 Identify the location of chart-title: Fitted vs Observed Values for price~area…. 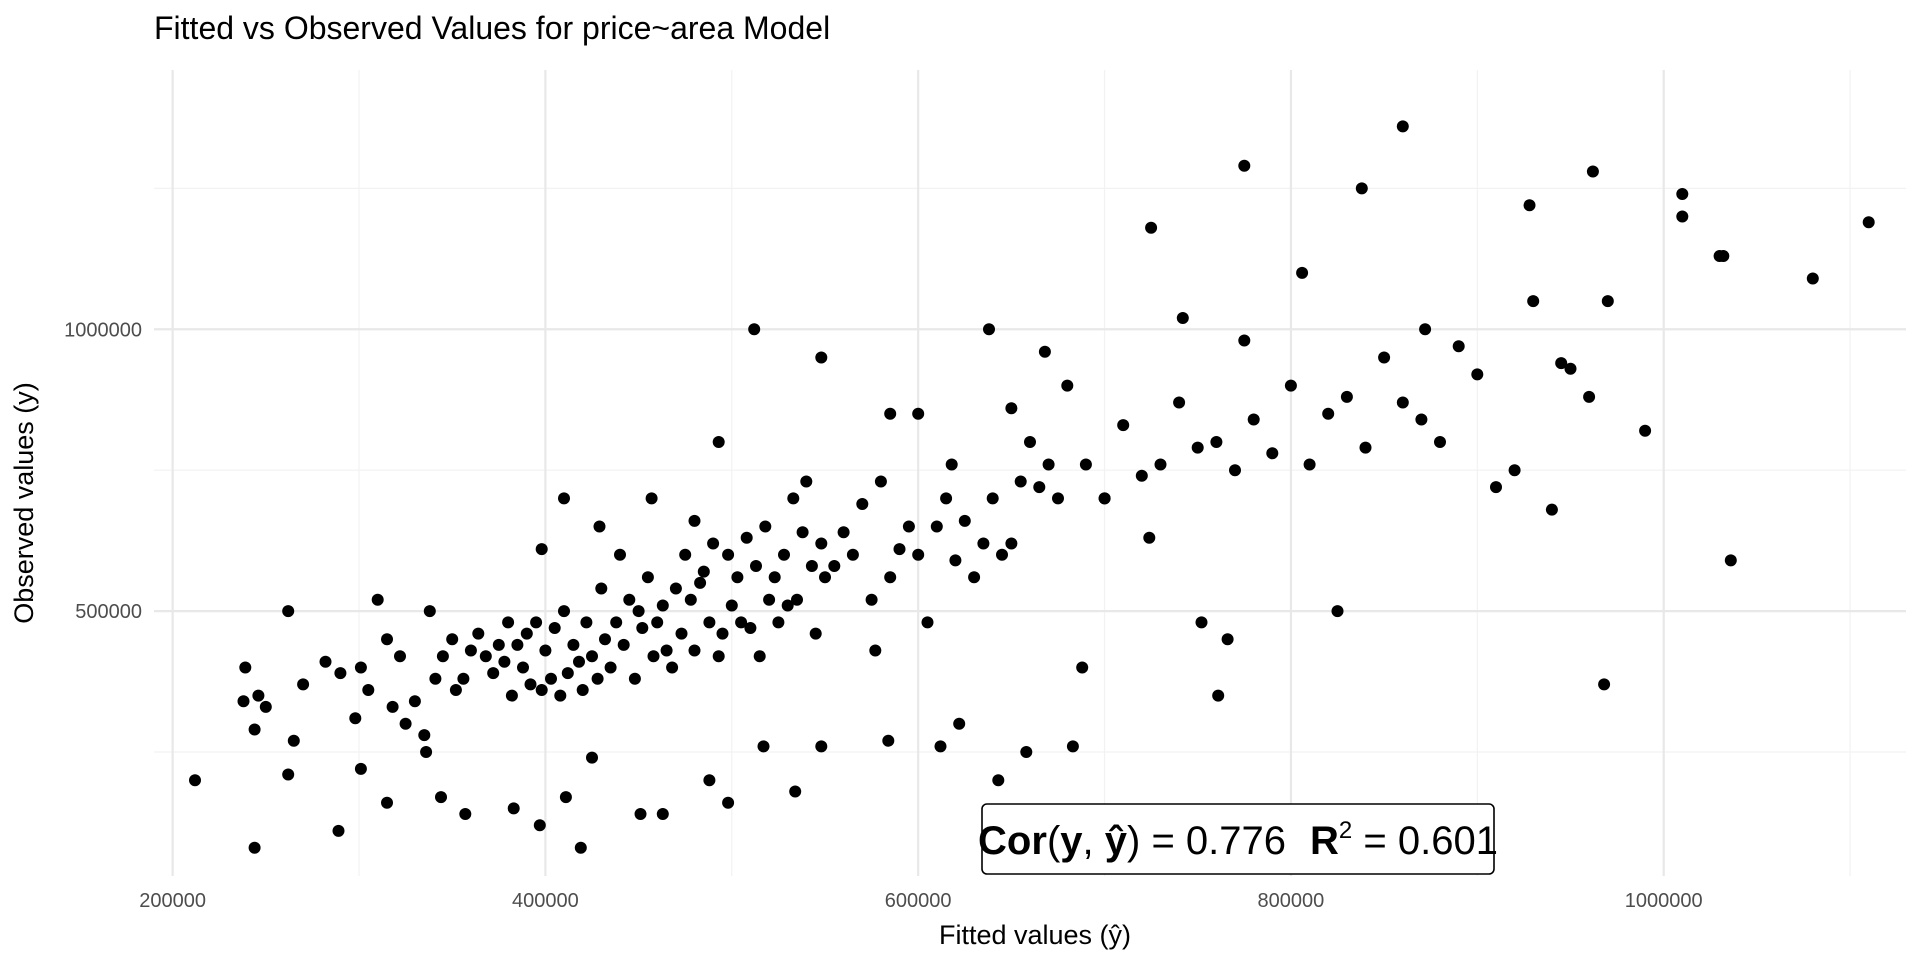
(492, 28).